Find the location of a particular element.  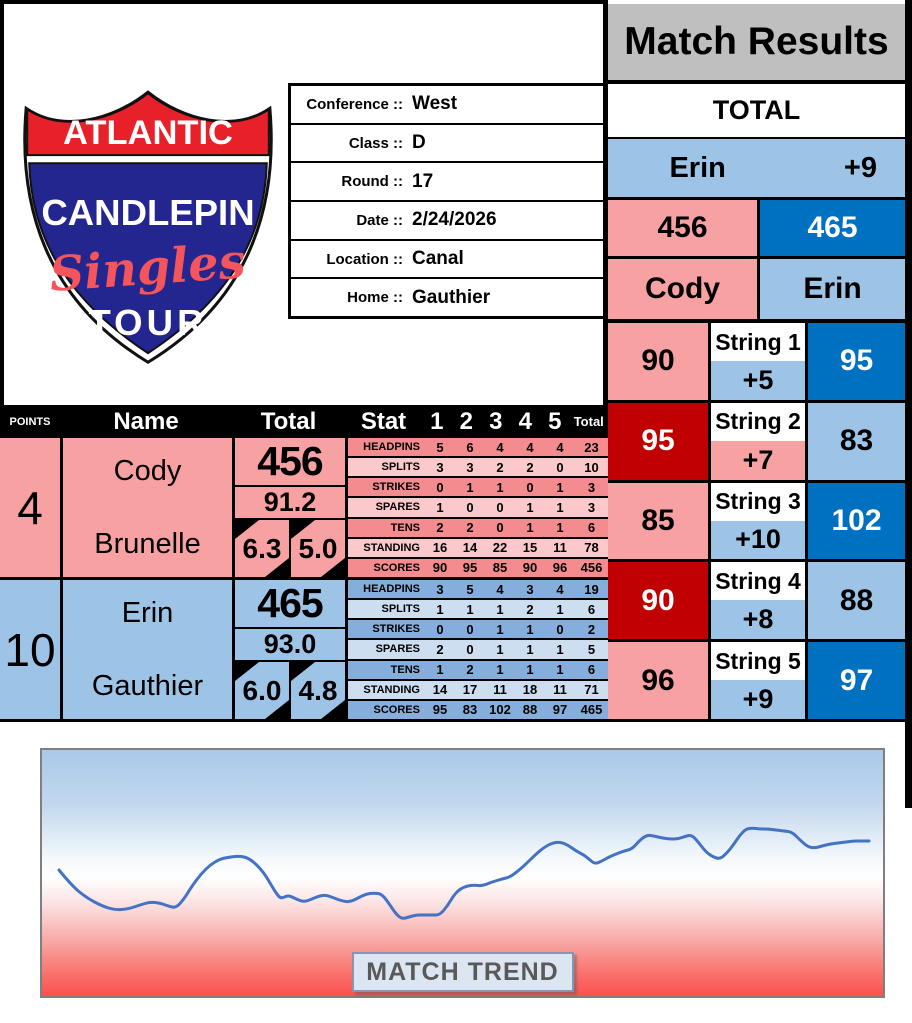

string-mid-cell: String 1 +5 is located at coordinates (758, 361).